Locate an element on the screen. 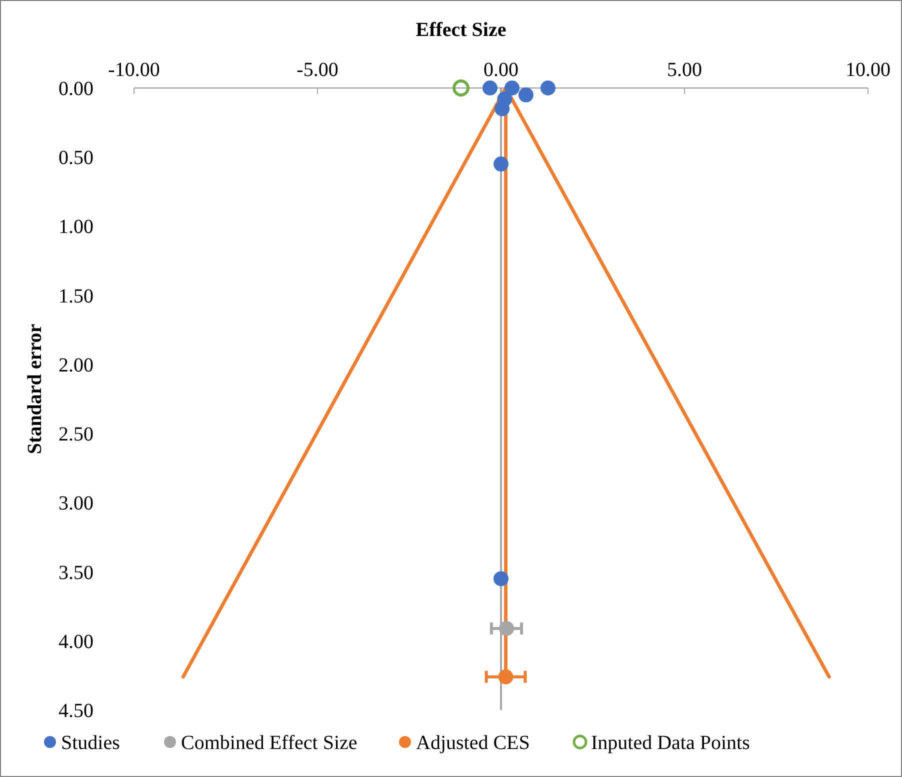  y-tick-label: 3.00 is located at coordinates (76, 503).